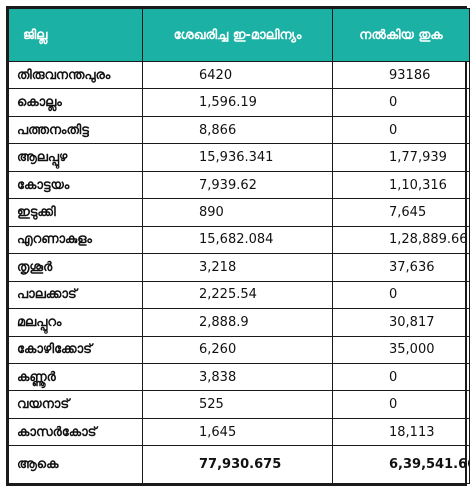 The image size is (475, 494). Describe the element at coordinates (401, 240) in the screenshot. I see `paid-cell: 1,28,889.66` at that location.